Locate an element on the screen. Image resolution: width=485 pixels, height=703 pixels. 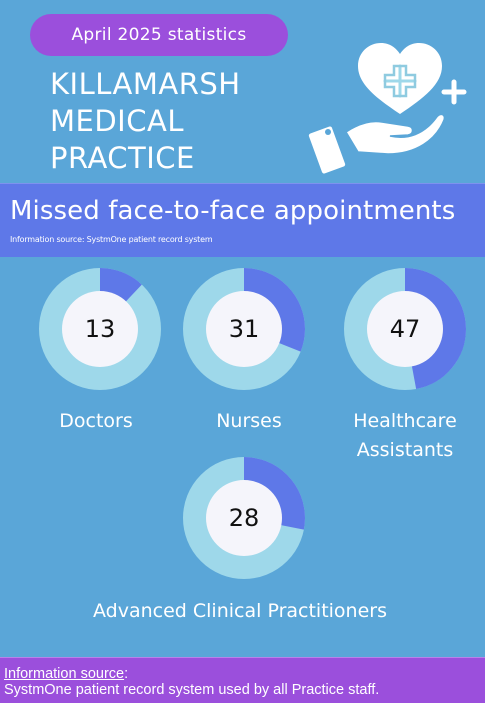
doctors-label: Doctors is located at coordinates (96, 421).